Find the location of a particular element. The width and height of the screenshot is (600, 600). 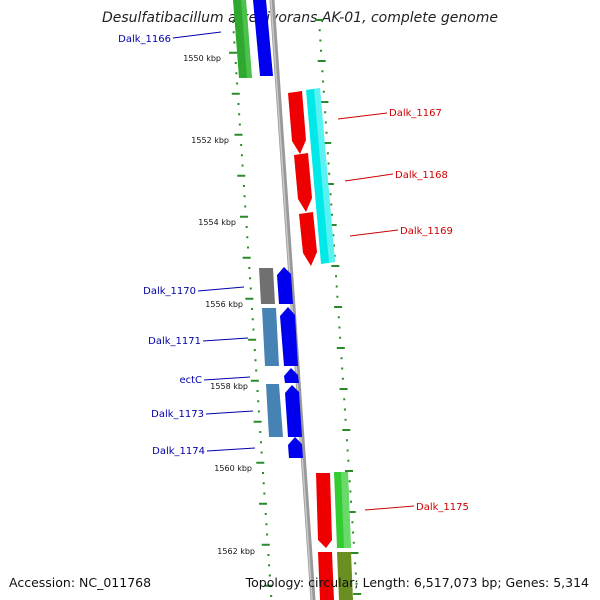

connector-ectc is located at coordinates (227, 378).